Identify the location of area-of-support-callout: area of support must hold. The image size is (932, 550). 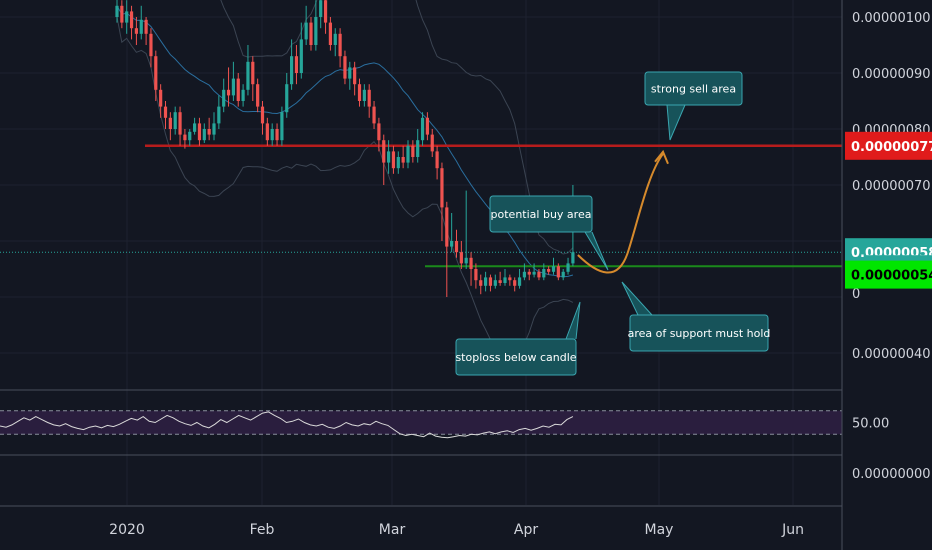
(695, 316).